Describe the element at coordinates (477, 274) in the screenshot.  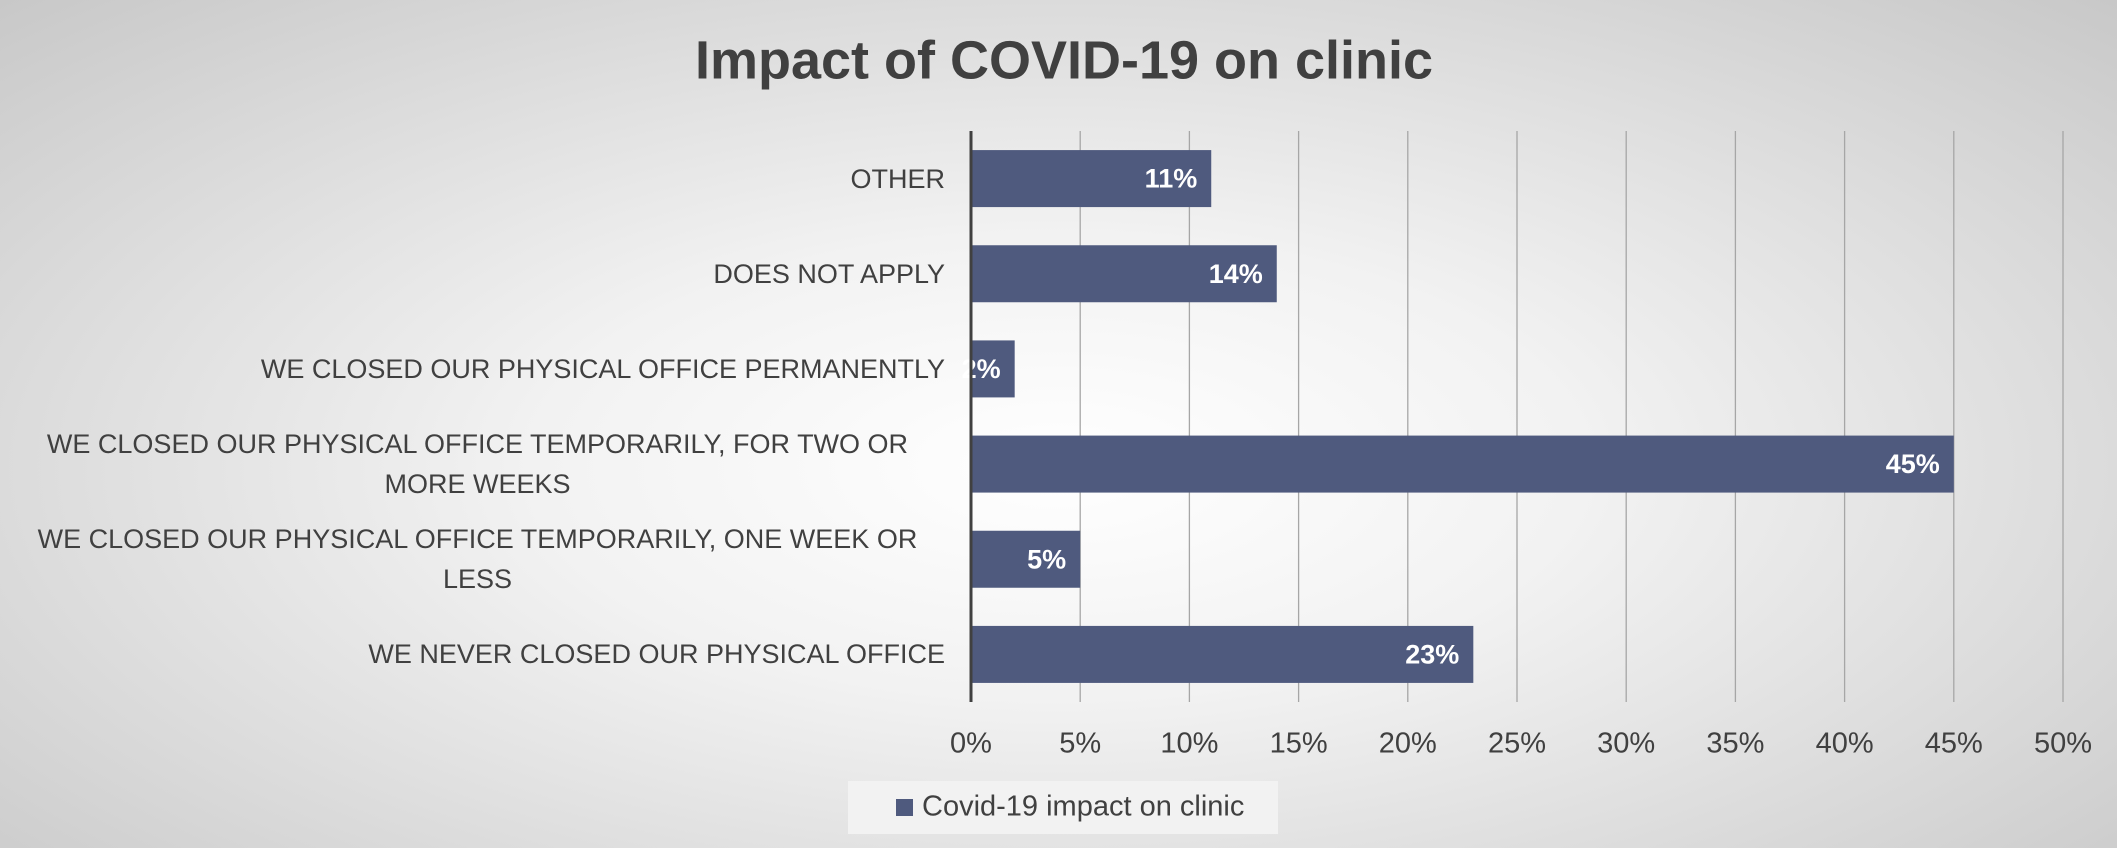
I see `y-tick-label: DOES NOT APPLY` at that location.